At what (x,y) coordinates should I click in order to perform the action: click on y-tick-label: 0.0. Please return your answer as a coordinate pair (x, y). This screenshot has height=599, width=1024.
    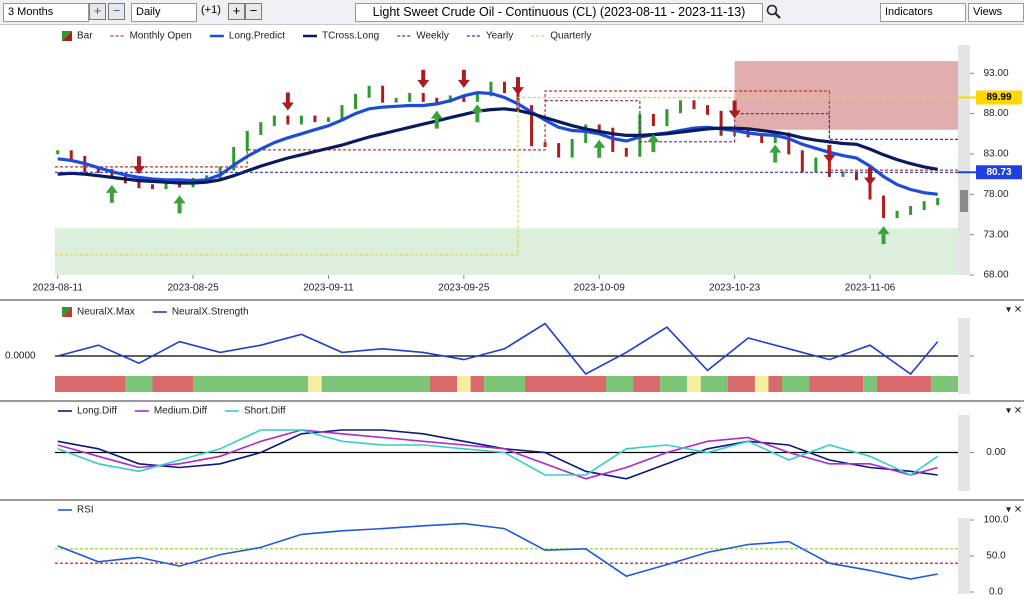
    Looking at the image, I should click on (996, 592).